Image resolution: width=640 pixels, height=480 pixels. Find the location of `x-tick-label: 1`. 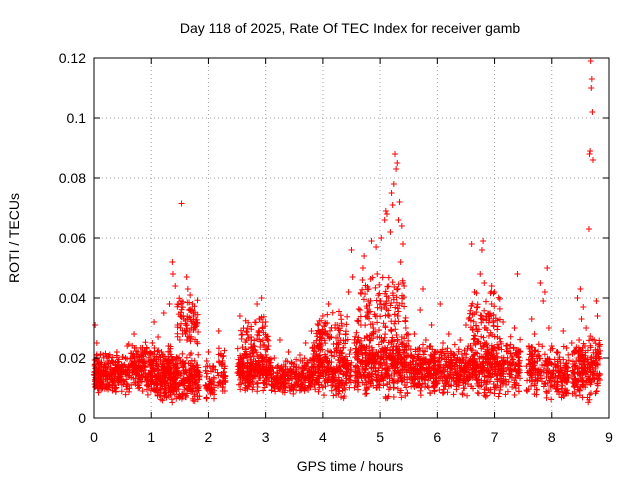

x-tick-label: 1 is located at coordinates (151, 437).